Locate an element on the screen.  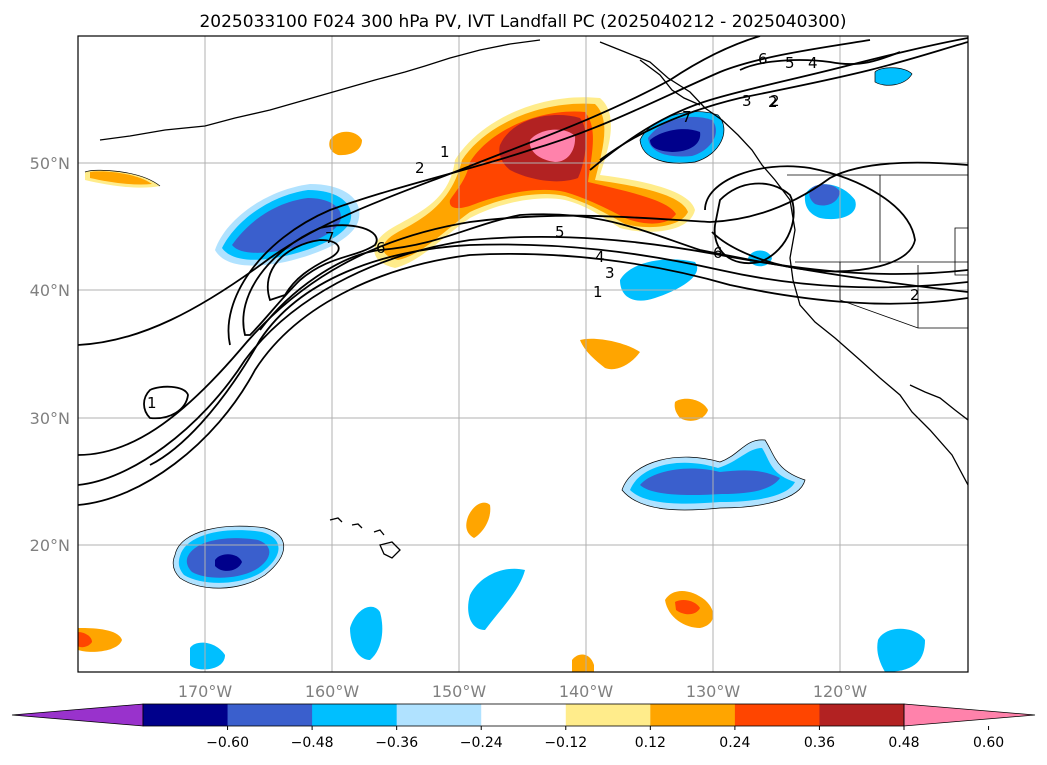
colorbar-extend-high is located at coordinates (969, 715).